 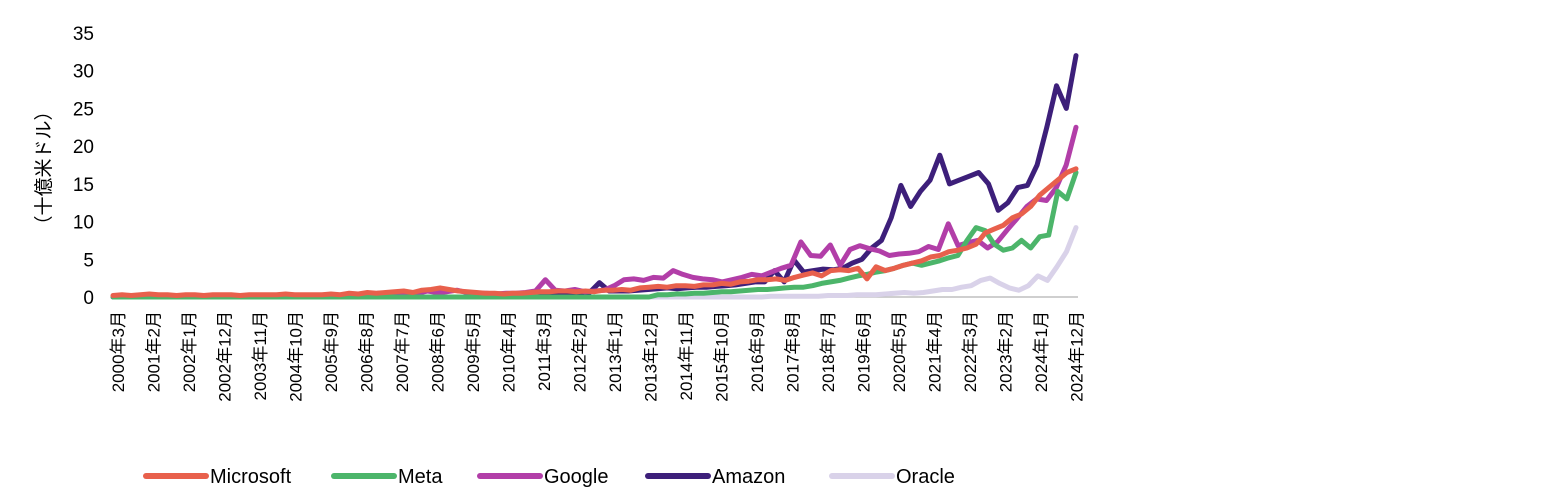 What do you see at coordinates (83, 147) in the screenshot?
I see `y-tick-label: 20` at bounding box center [83, 147].